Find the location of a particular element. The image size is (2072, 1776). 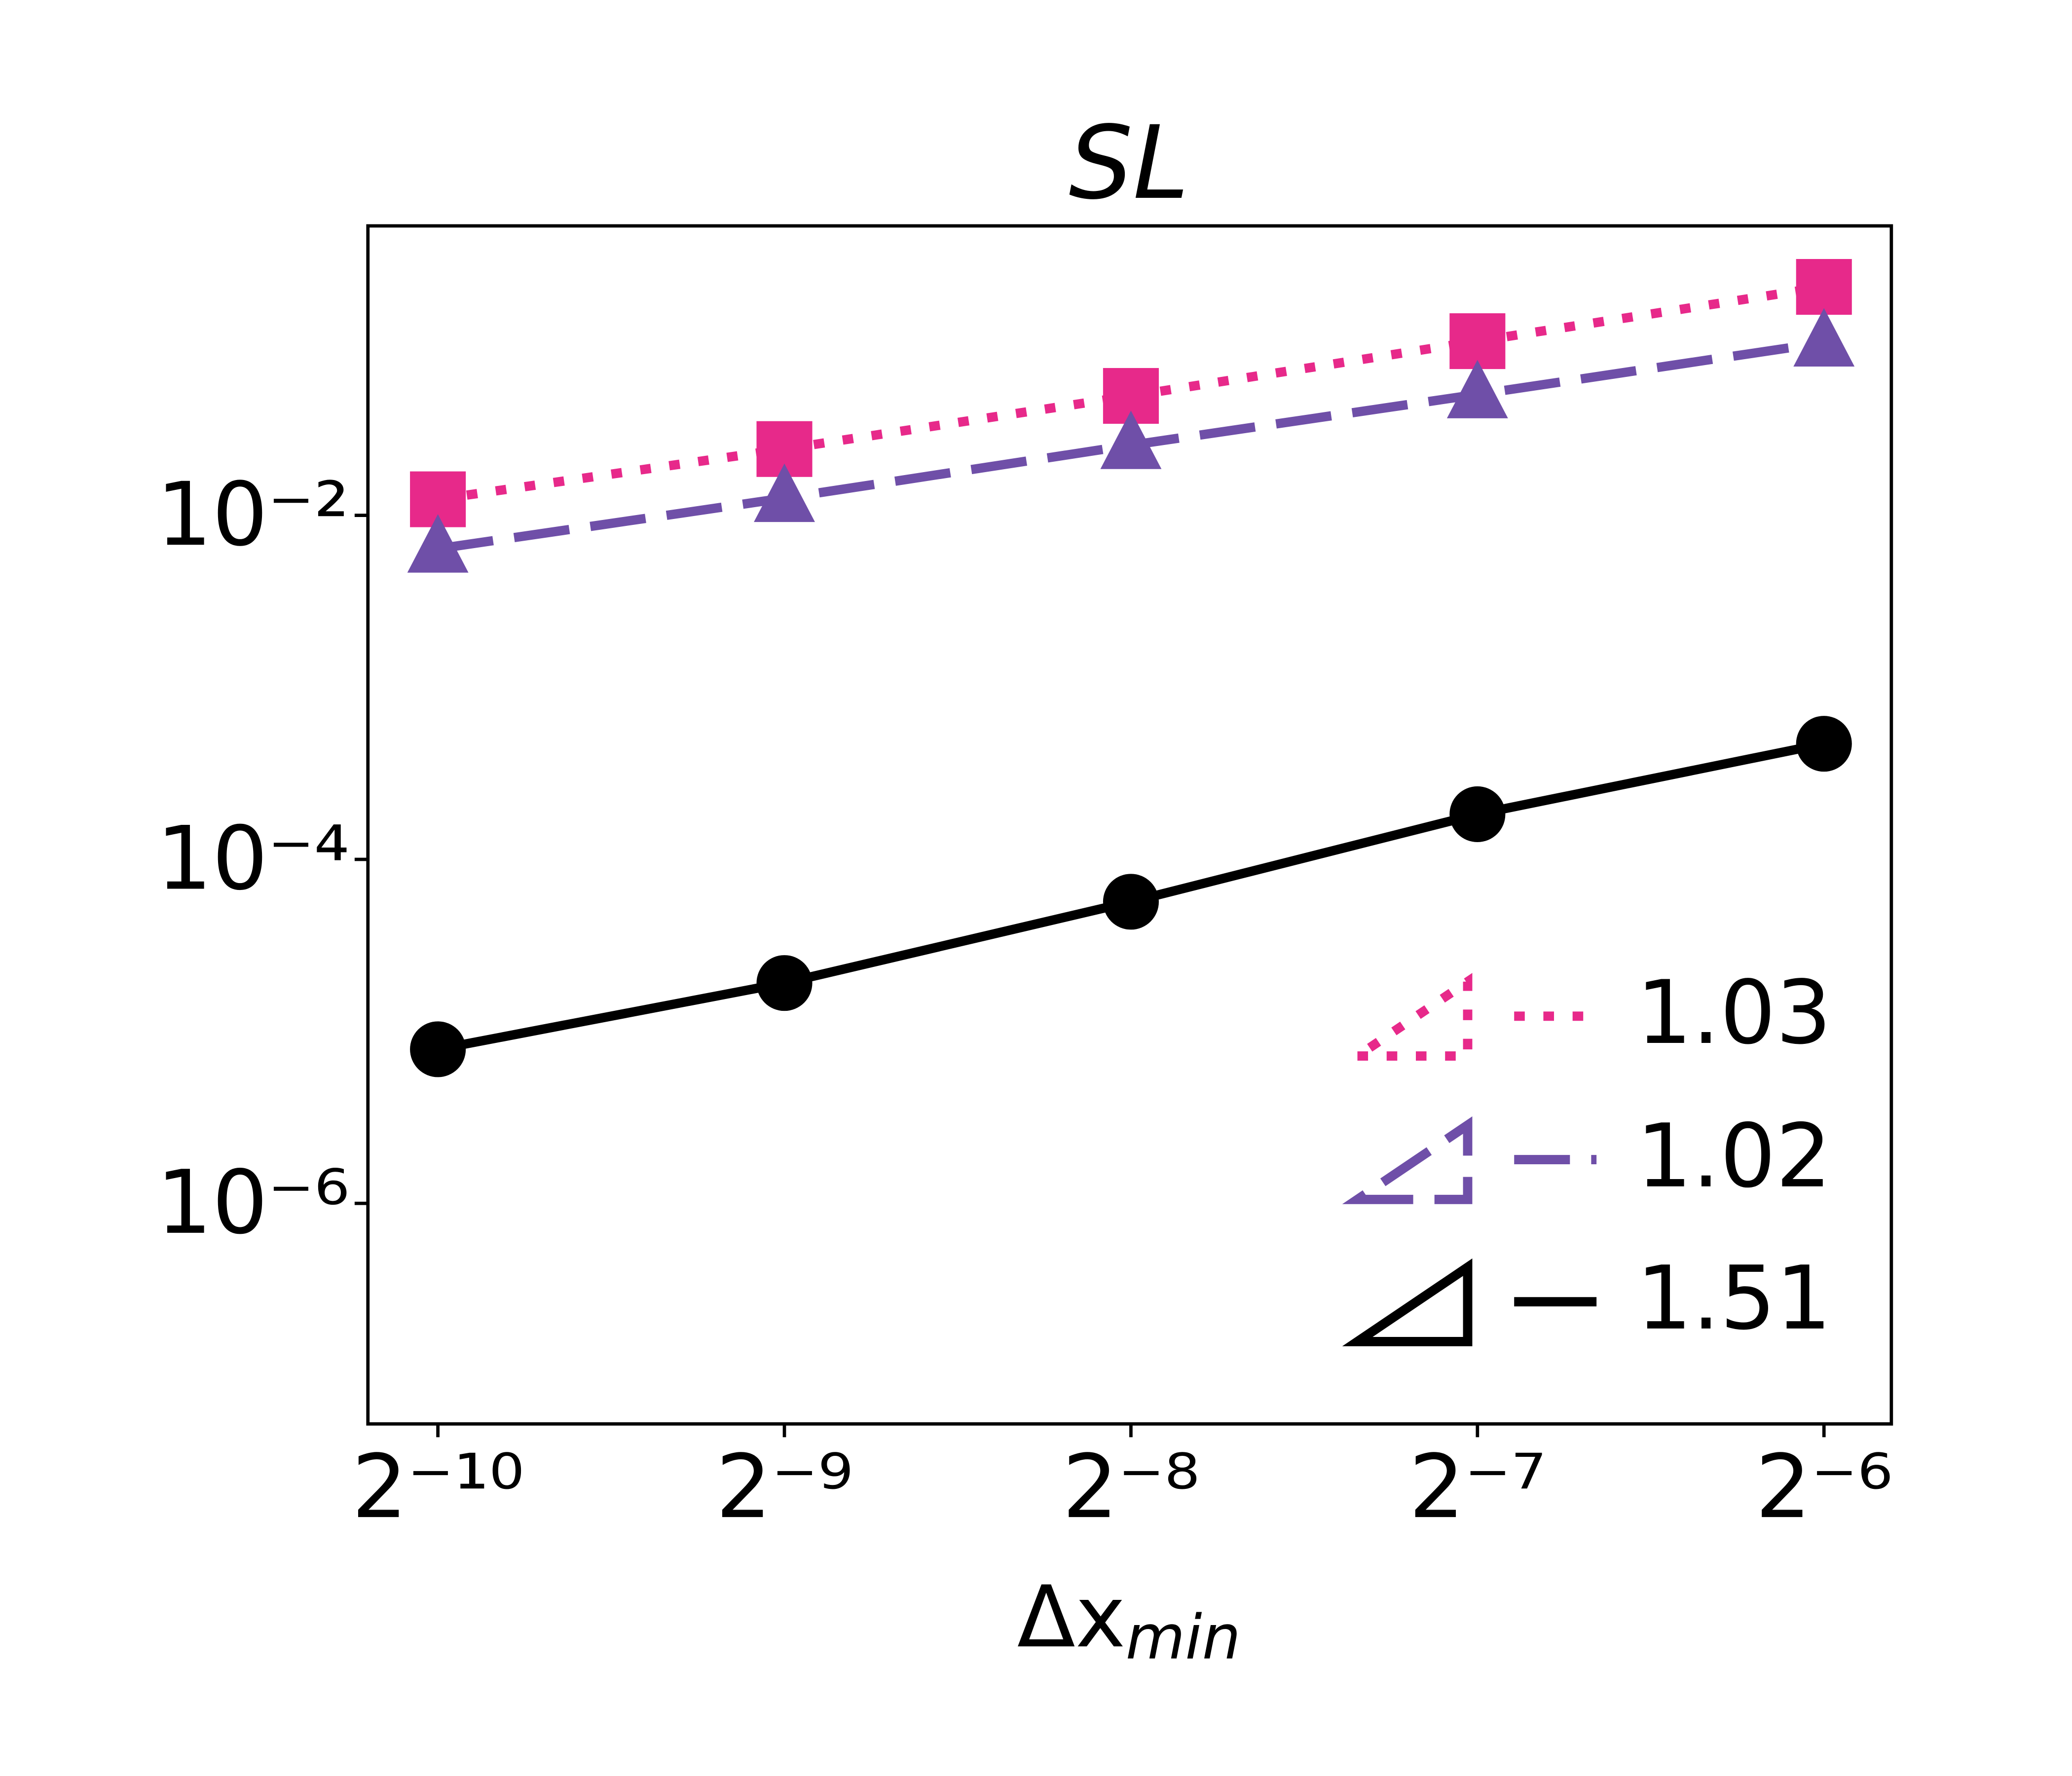

legend-label: 1.51 is located at coordinates (1734, 1298).